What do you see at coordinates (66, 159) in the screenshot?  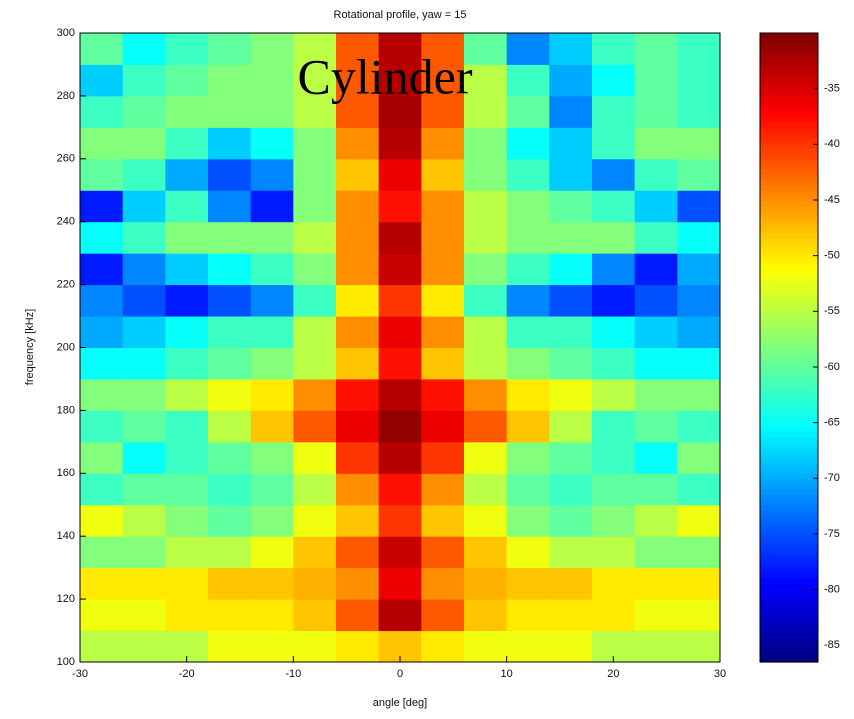 I see `y-tick-label: 260` at bounding box center [66, 159].